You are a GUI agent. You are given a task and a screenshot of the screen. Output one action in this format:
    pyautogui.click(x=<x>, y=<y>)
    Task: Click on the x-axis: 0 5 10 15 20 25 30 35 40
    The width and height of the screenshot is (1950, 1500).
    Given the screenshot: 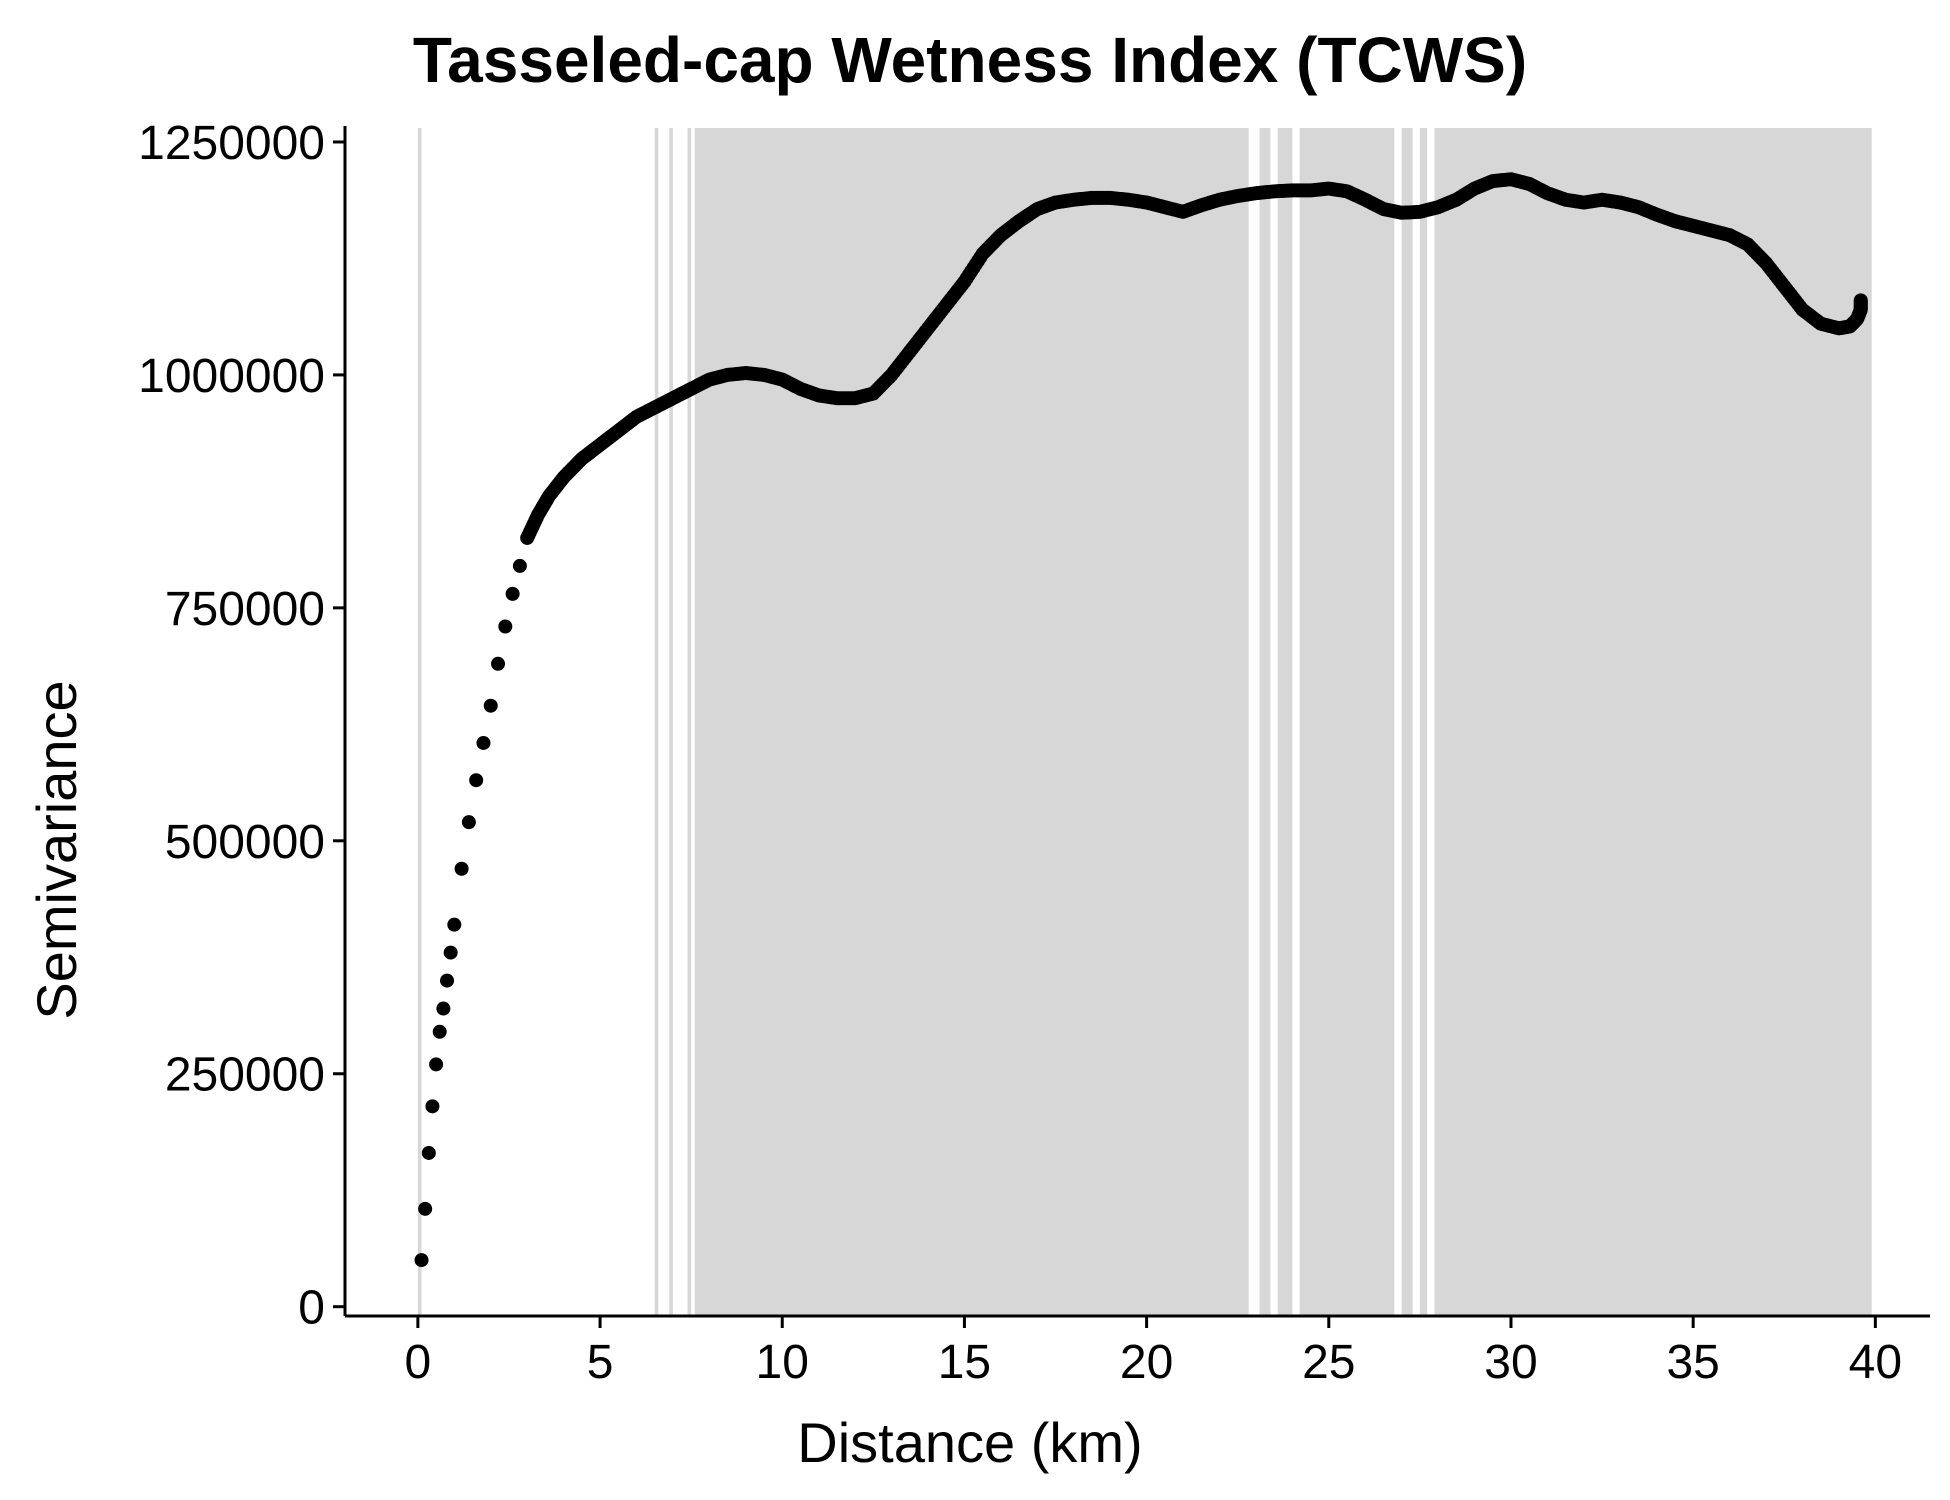 What is the action you would take?
    pyautogui.click(x=1137, y=1351)
    